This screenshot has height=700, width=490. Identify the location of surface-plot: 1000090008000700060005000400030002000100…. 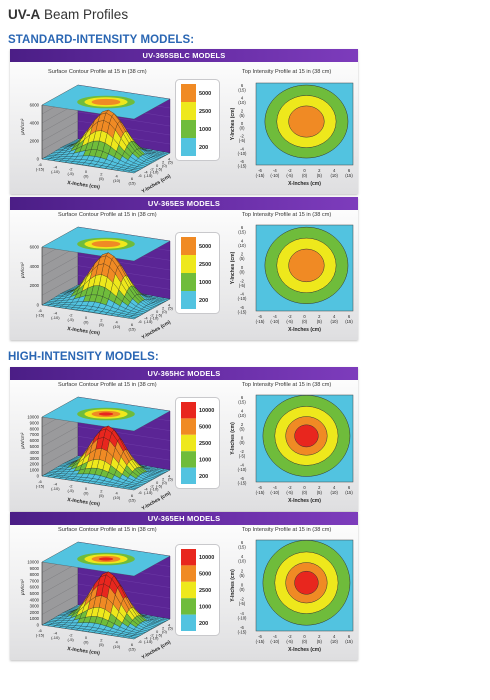
(97, 453).